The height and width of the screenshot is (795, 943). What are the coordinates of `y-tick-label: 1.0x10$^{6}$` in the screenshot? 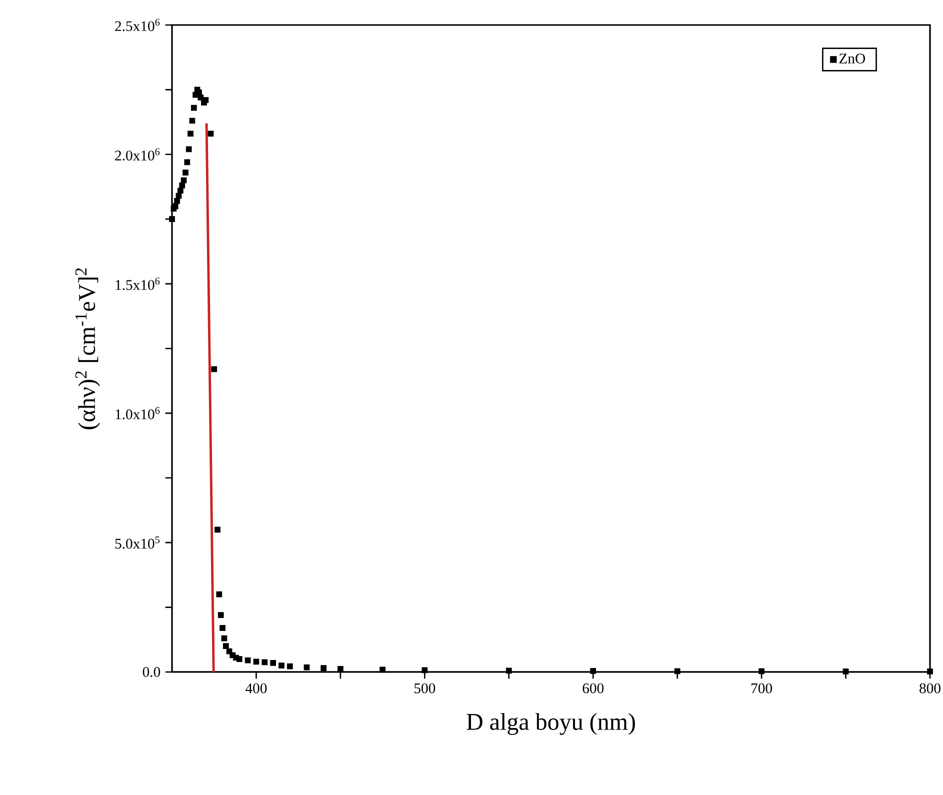 It's located at (138, 413).